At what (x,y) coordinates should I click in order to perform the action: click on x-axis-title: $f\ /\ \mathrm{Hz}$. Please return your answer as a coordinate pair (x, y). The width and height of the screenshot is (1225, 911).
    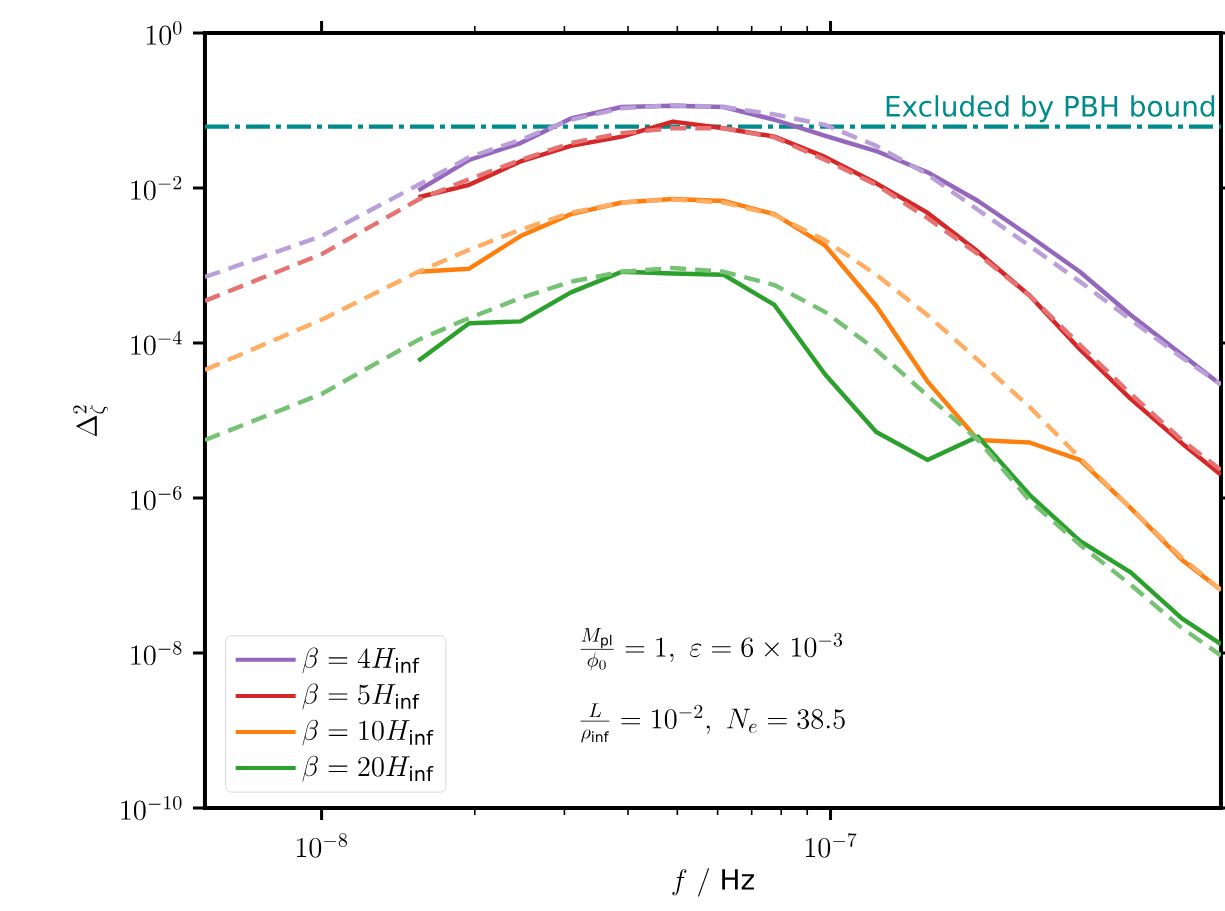
    Looking at the image, I should click on (713, 882).